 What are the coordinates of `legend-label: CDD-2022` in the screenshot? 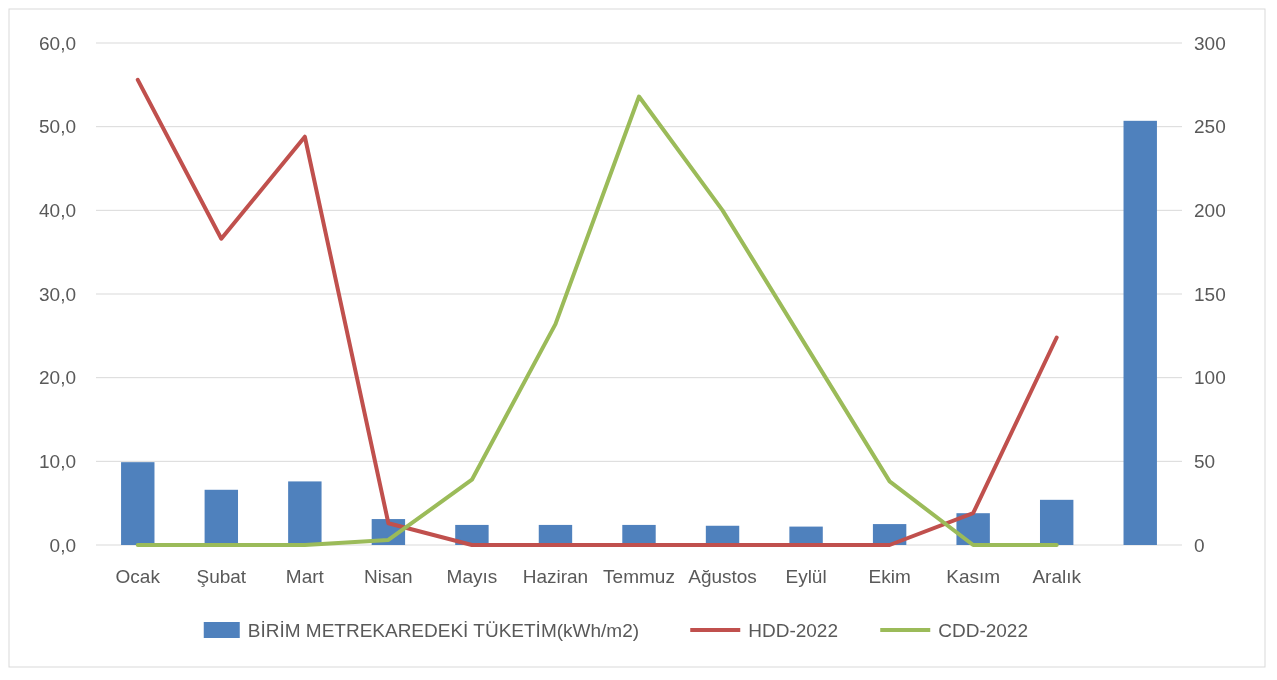 It's located at (983, 630).